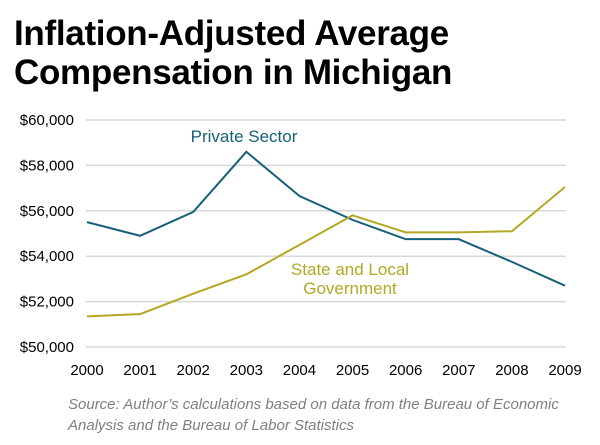 The height and width of the screenshot is (445, 600). I want to click on y-tick-label: $52,000, so click(47, 302).